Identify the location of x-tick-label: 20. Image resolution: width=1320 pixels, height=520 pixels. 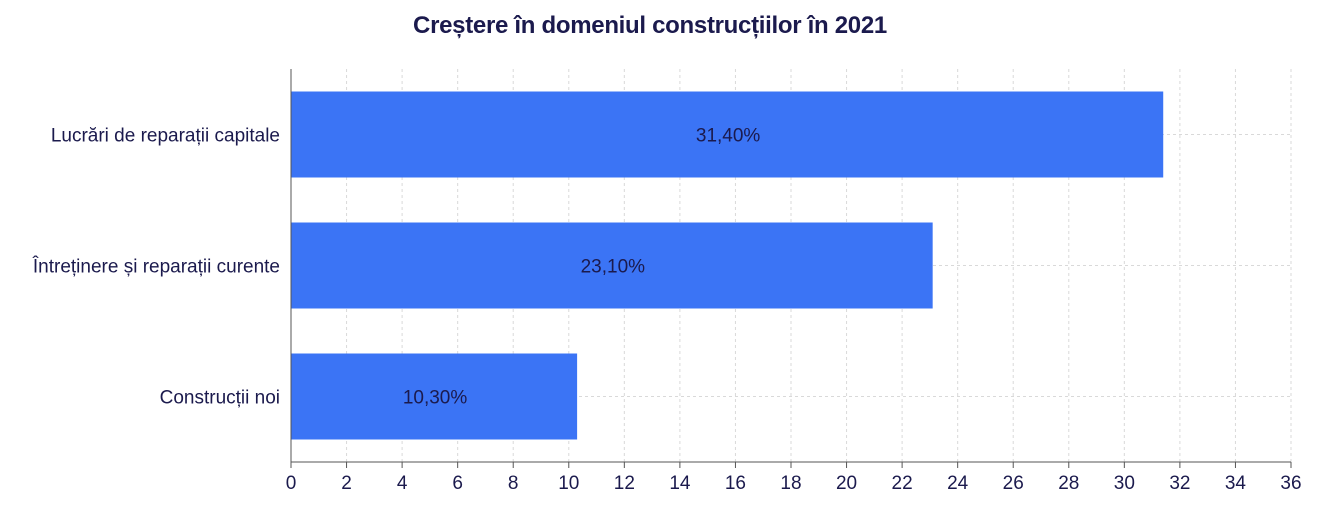
(846, 483).